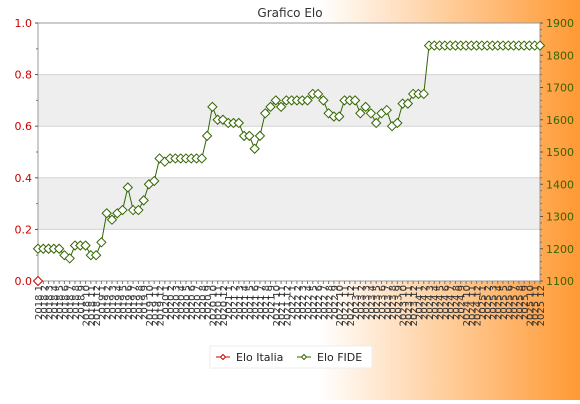  Describe the element at coordinates (308, 302) in the screenshot. I see `x-tick-label: 2022 4` at that location.